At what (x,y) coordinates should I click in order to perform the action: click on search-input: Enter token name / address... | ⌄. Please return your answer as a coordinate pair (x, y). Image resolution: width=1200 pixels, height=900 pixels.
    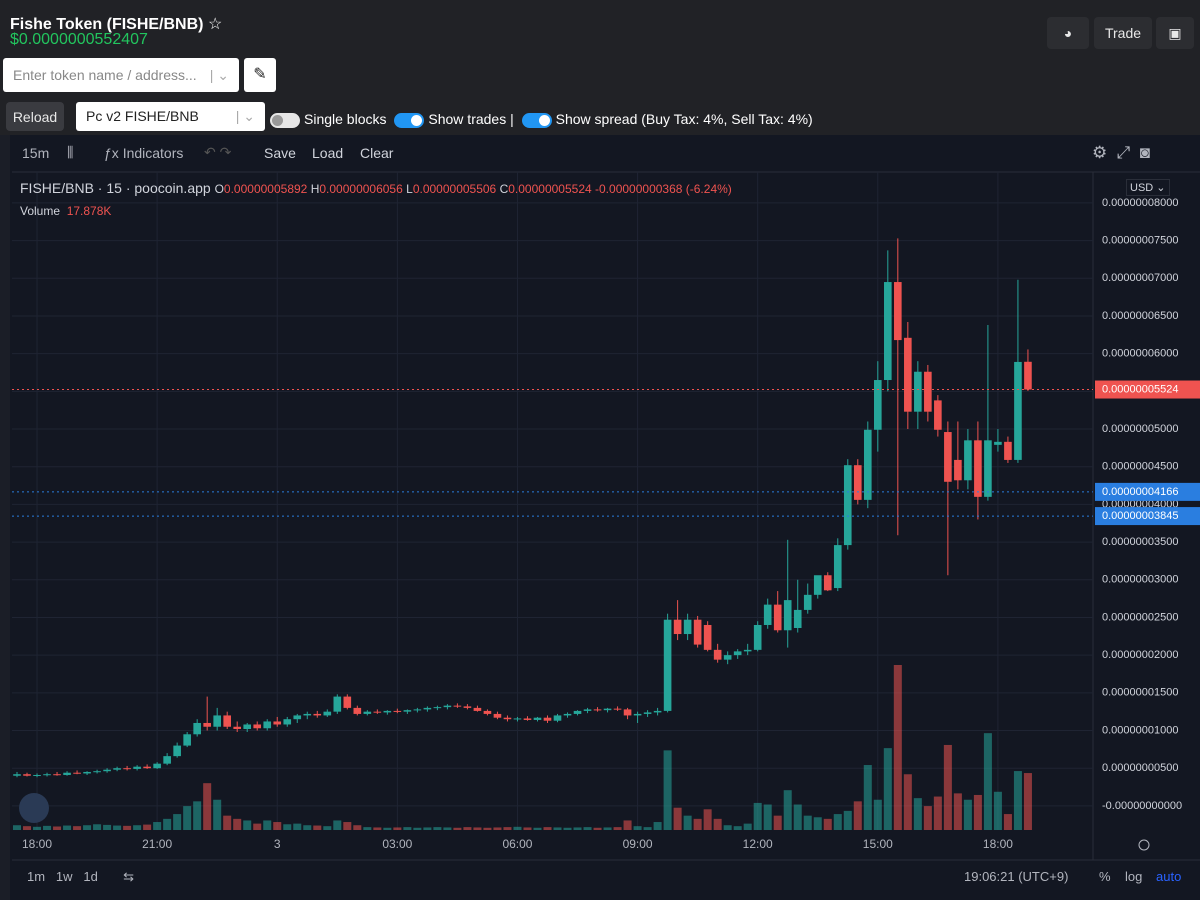
    Looking at the image, I should click on (121, 75).